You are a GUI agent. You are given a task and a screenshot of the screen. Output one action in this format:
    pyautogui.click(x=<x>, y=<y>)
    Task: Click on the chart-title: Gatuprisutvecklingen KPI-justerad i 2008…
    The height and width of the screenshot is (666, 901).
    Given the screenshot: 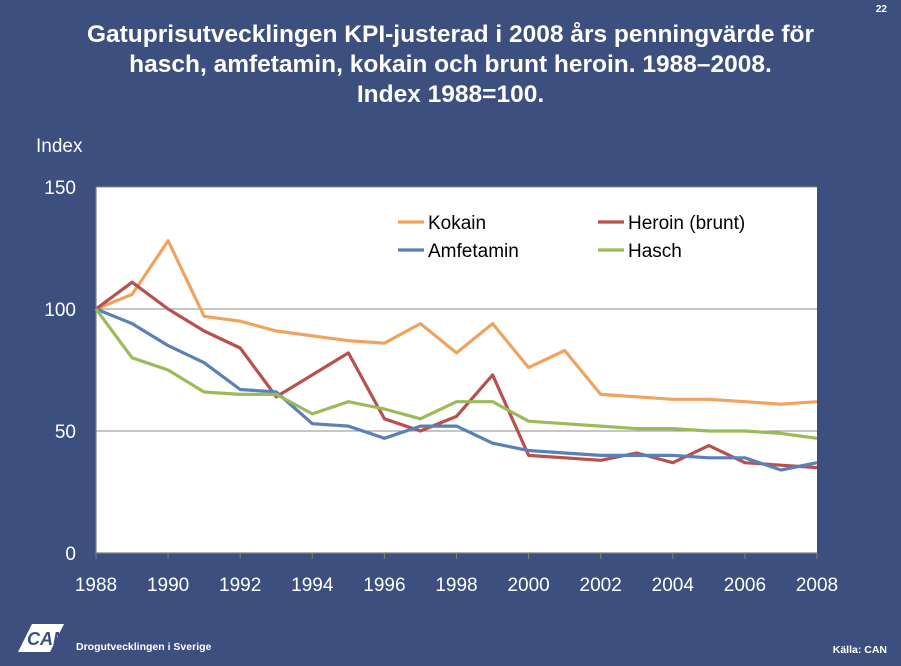 What is the action you would take?
    pyautogui.click(x=450, y=65)
    